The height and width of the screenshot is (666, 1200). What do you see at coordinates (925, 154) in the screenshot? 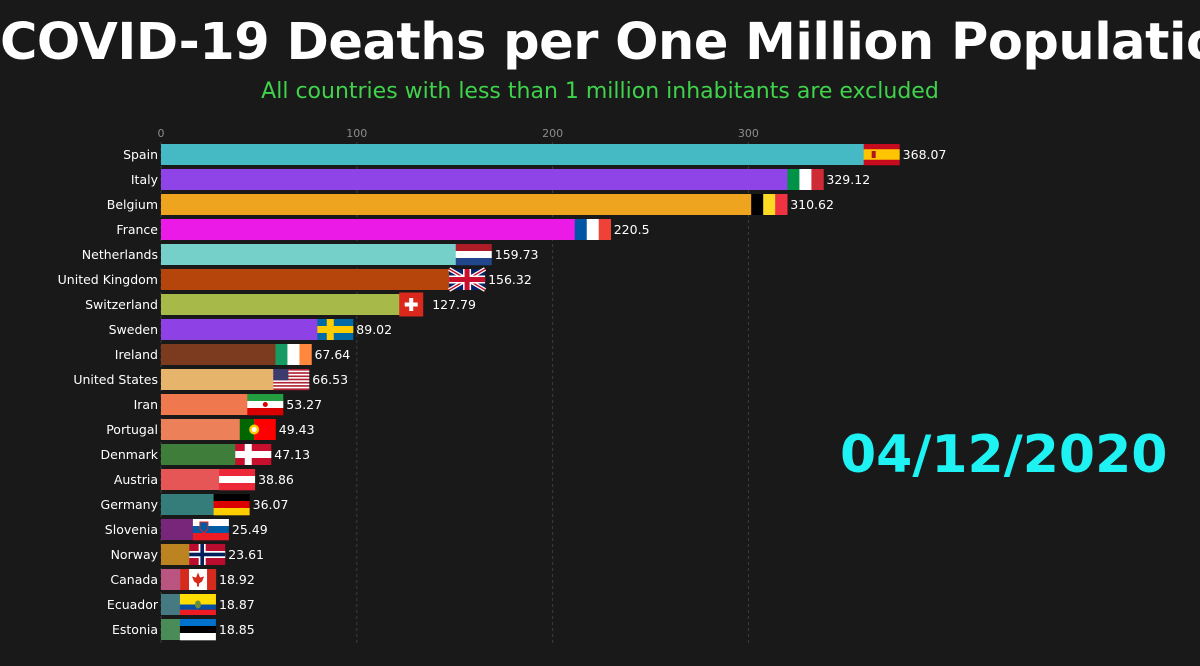
I see `value-label: 368.07` at bounding box center [925, 154].